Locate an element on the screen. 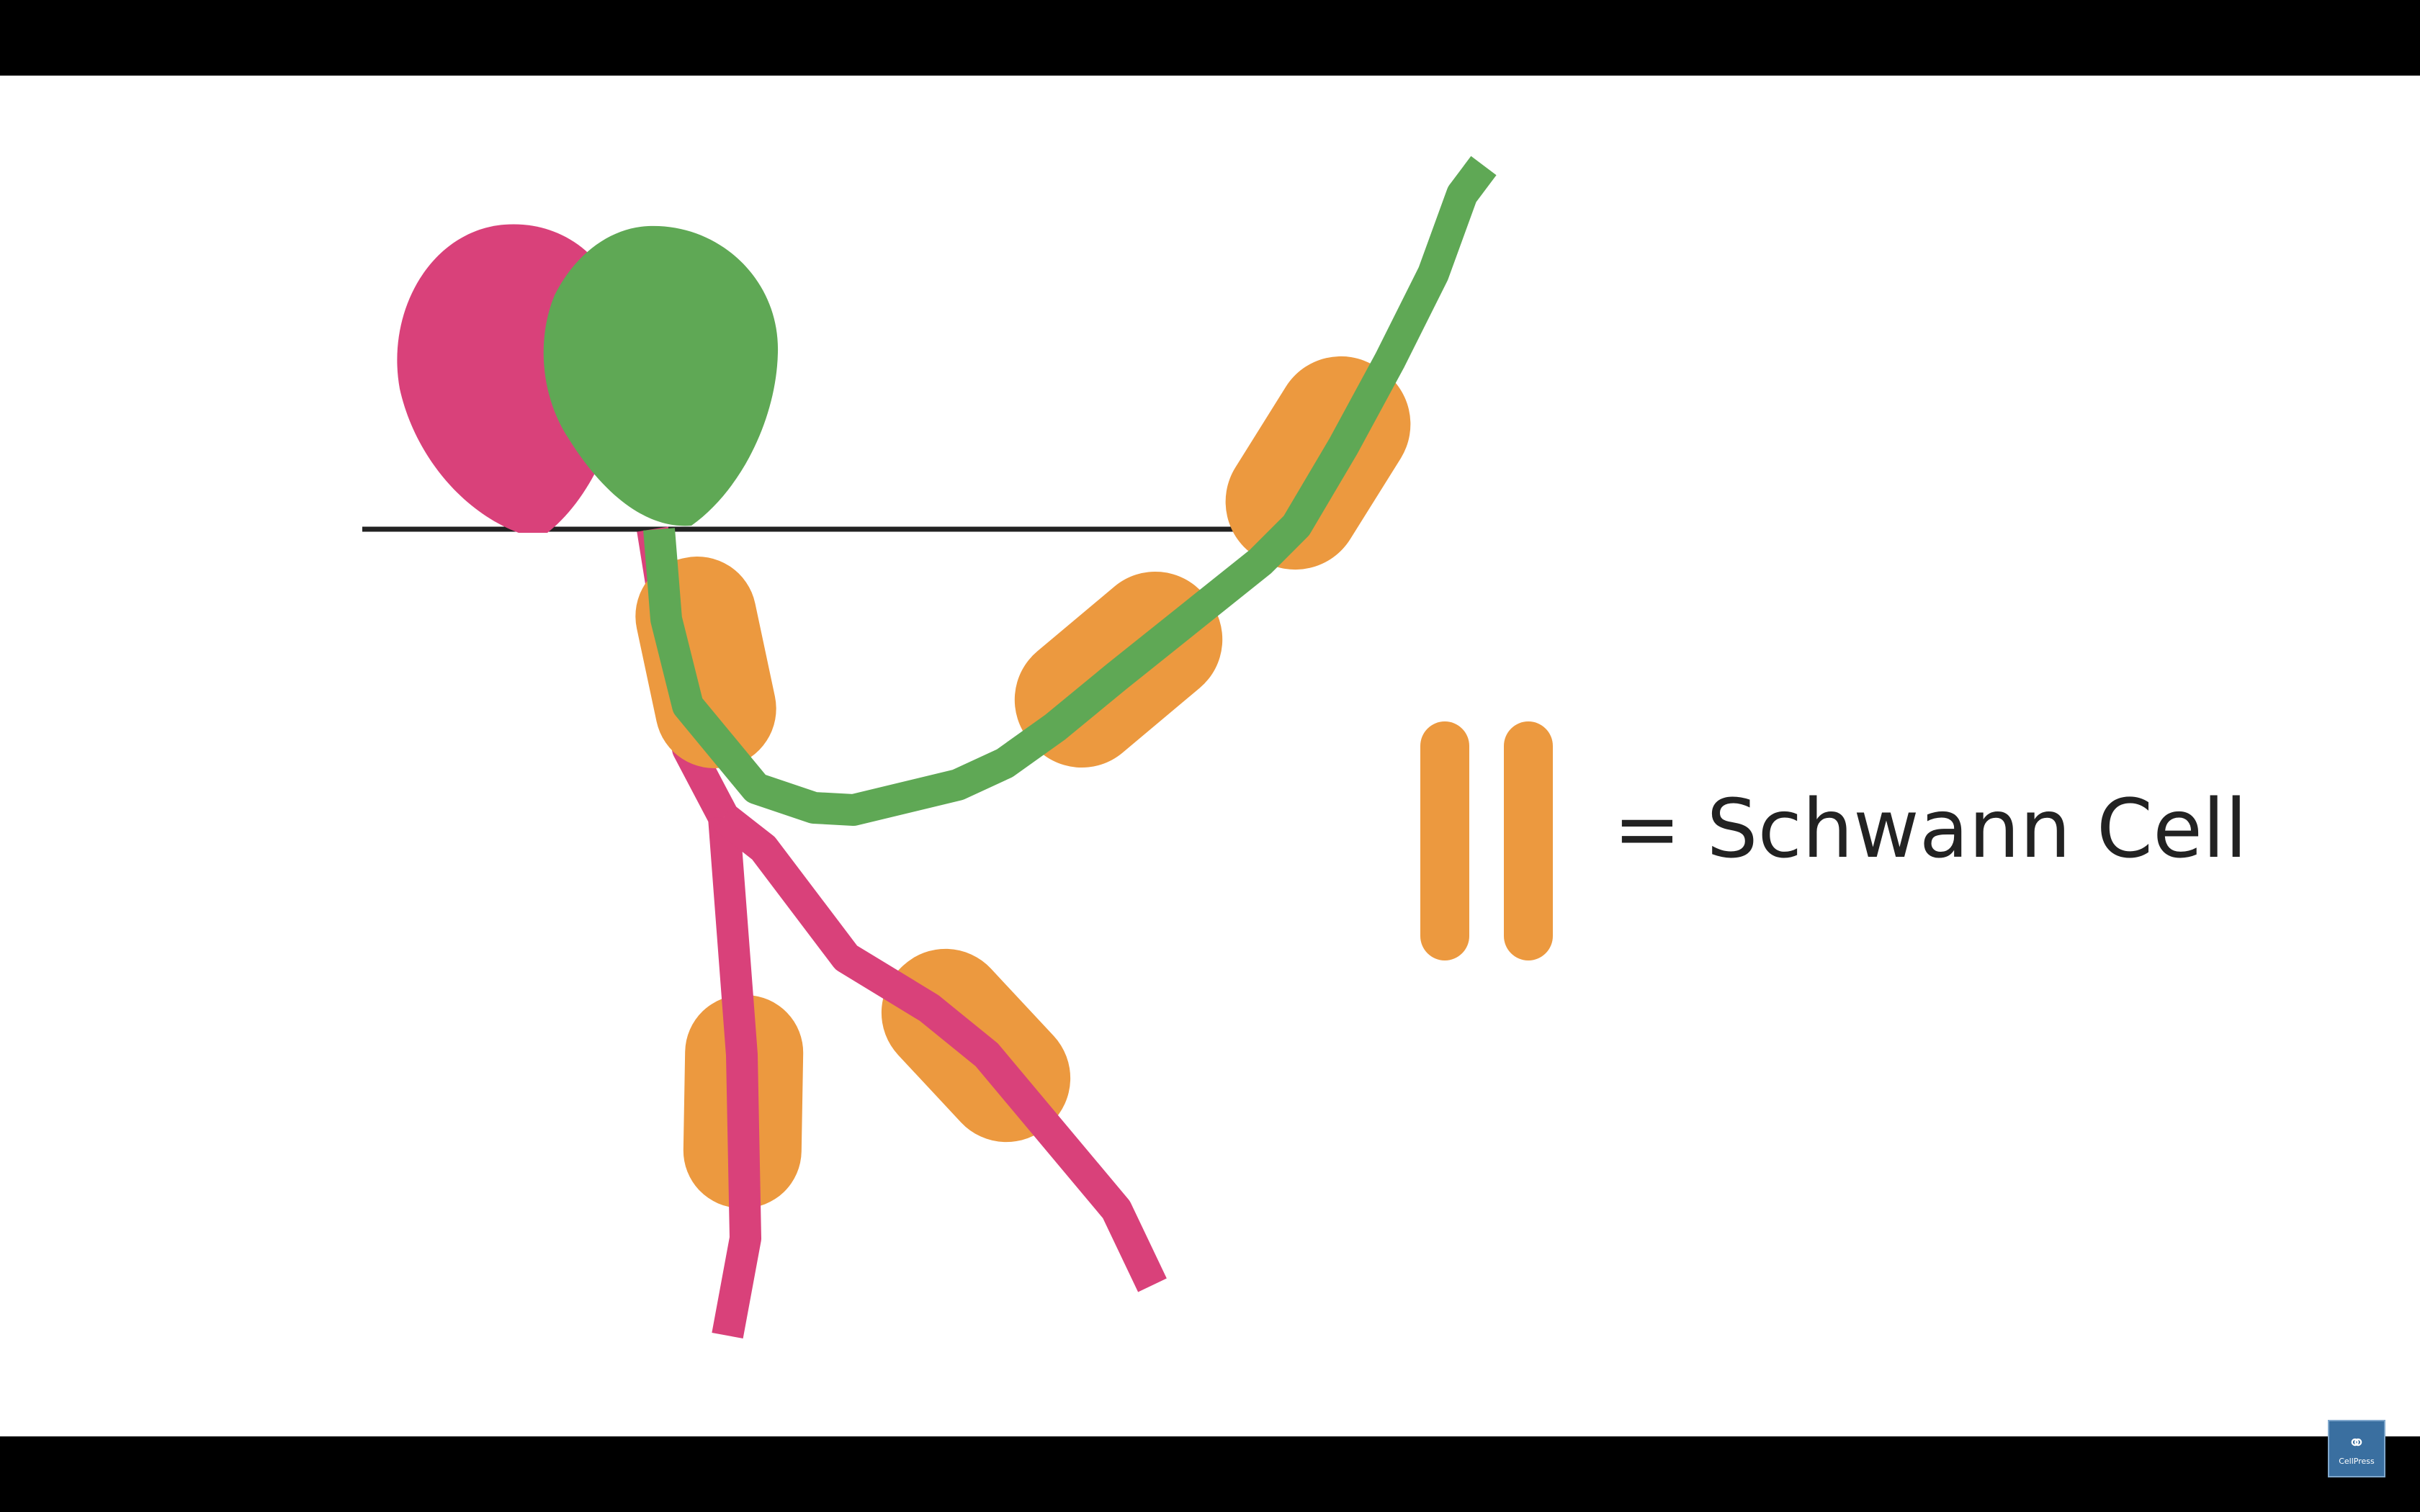 This screenshot has width=2420, height=1512. cellpress-logo: ⚭ CellPress is located at coordinates (2356, 1448).